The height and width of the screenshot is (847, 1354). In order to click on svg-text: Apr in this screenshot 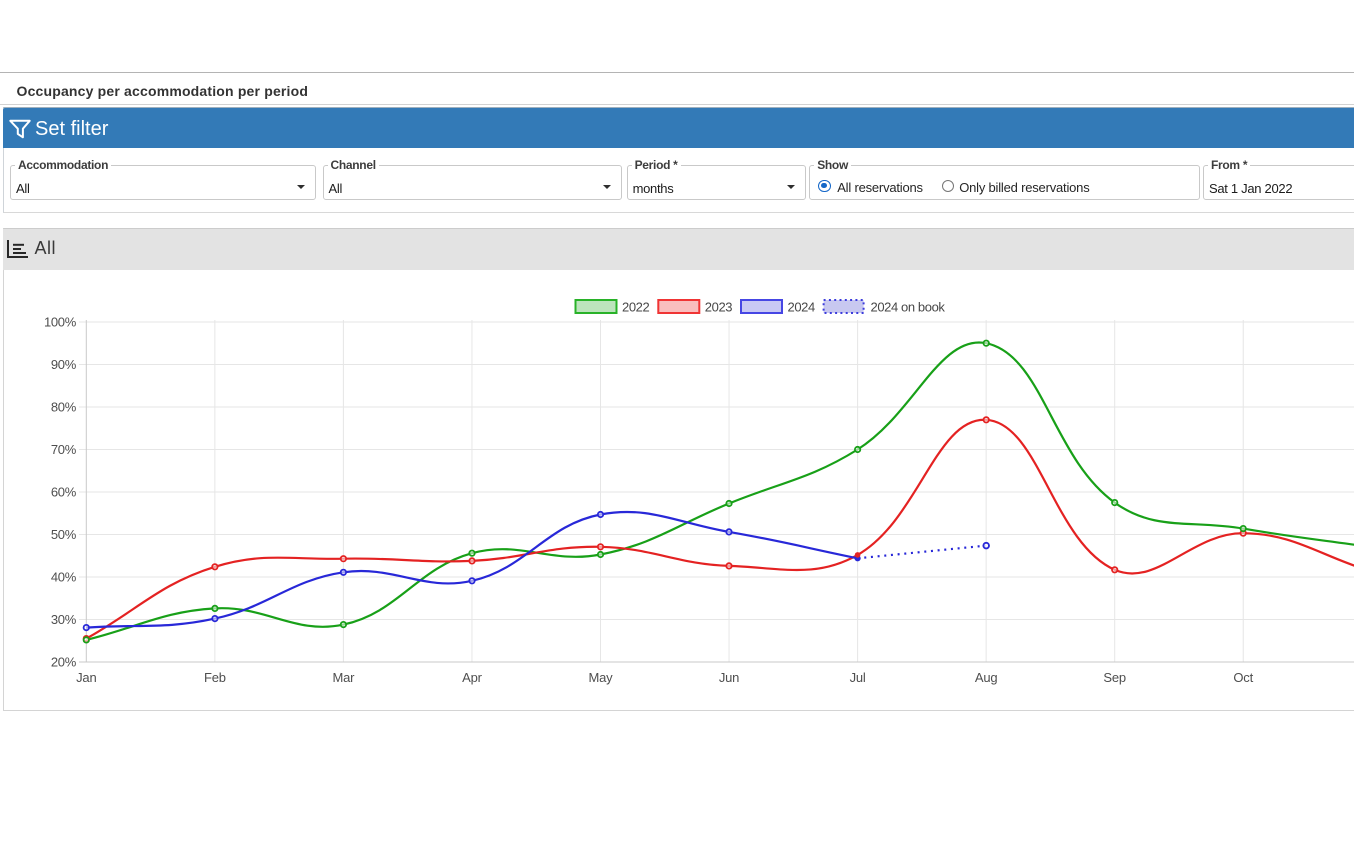, I will do `click(472, 677)`.